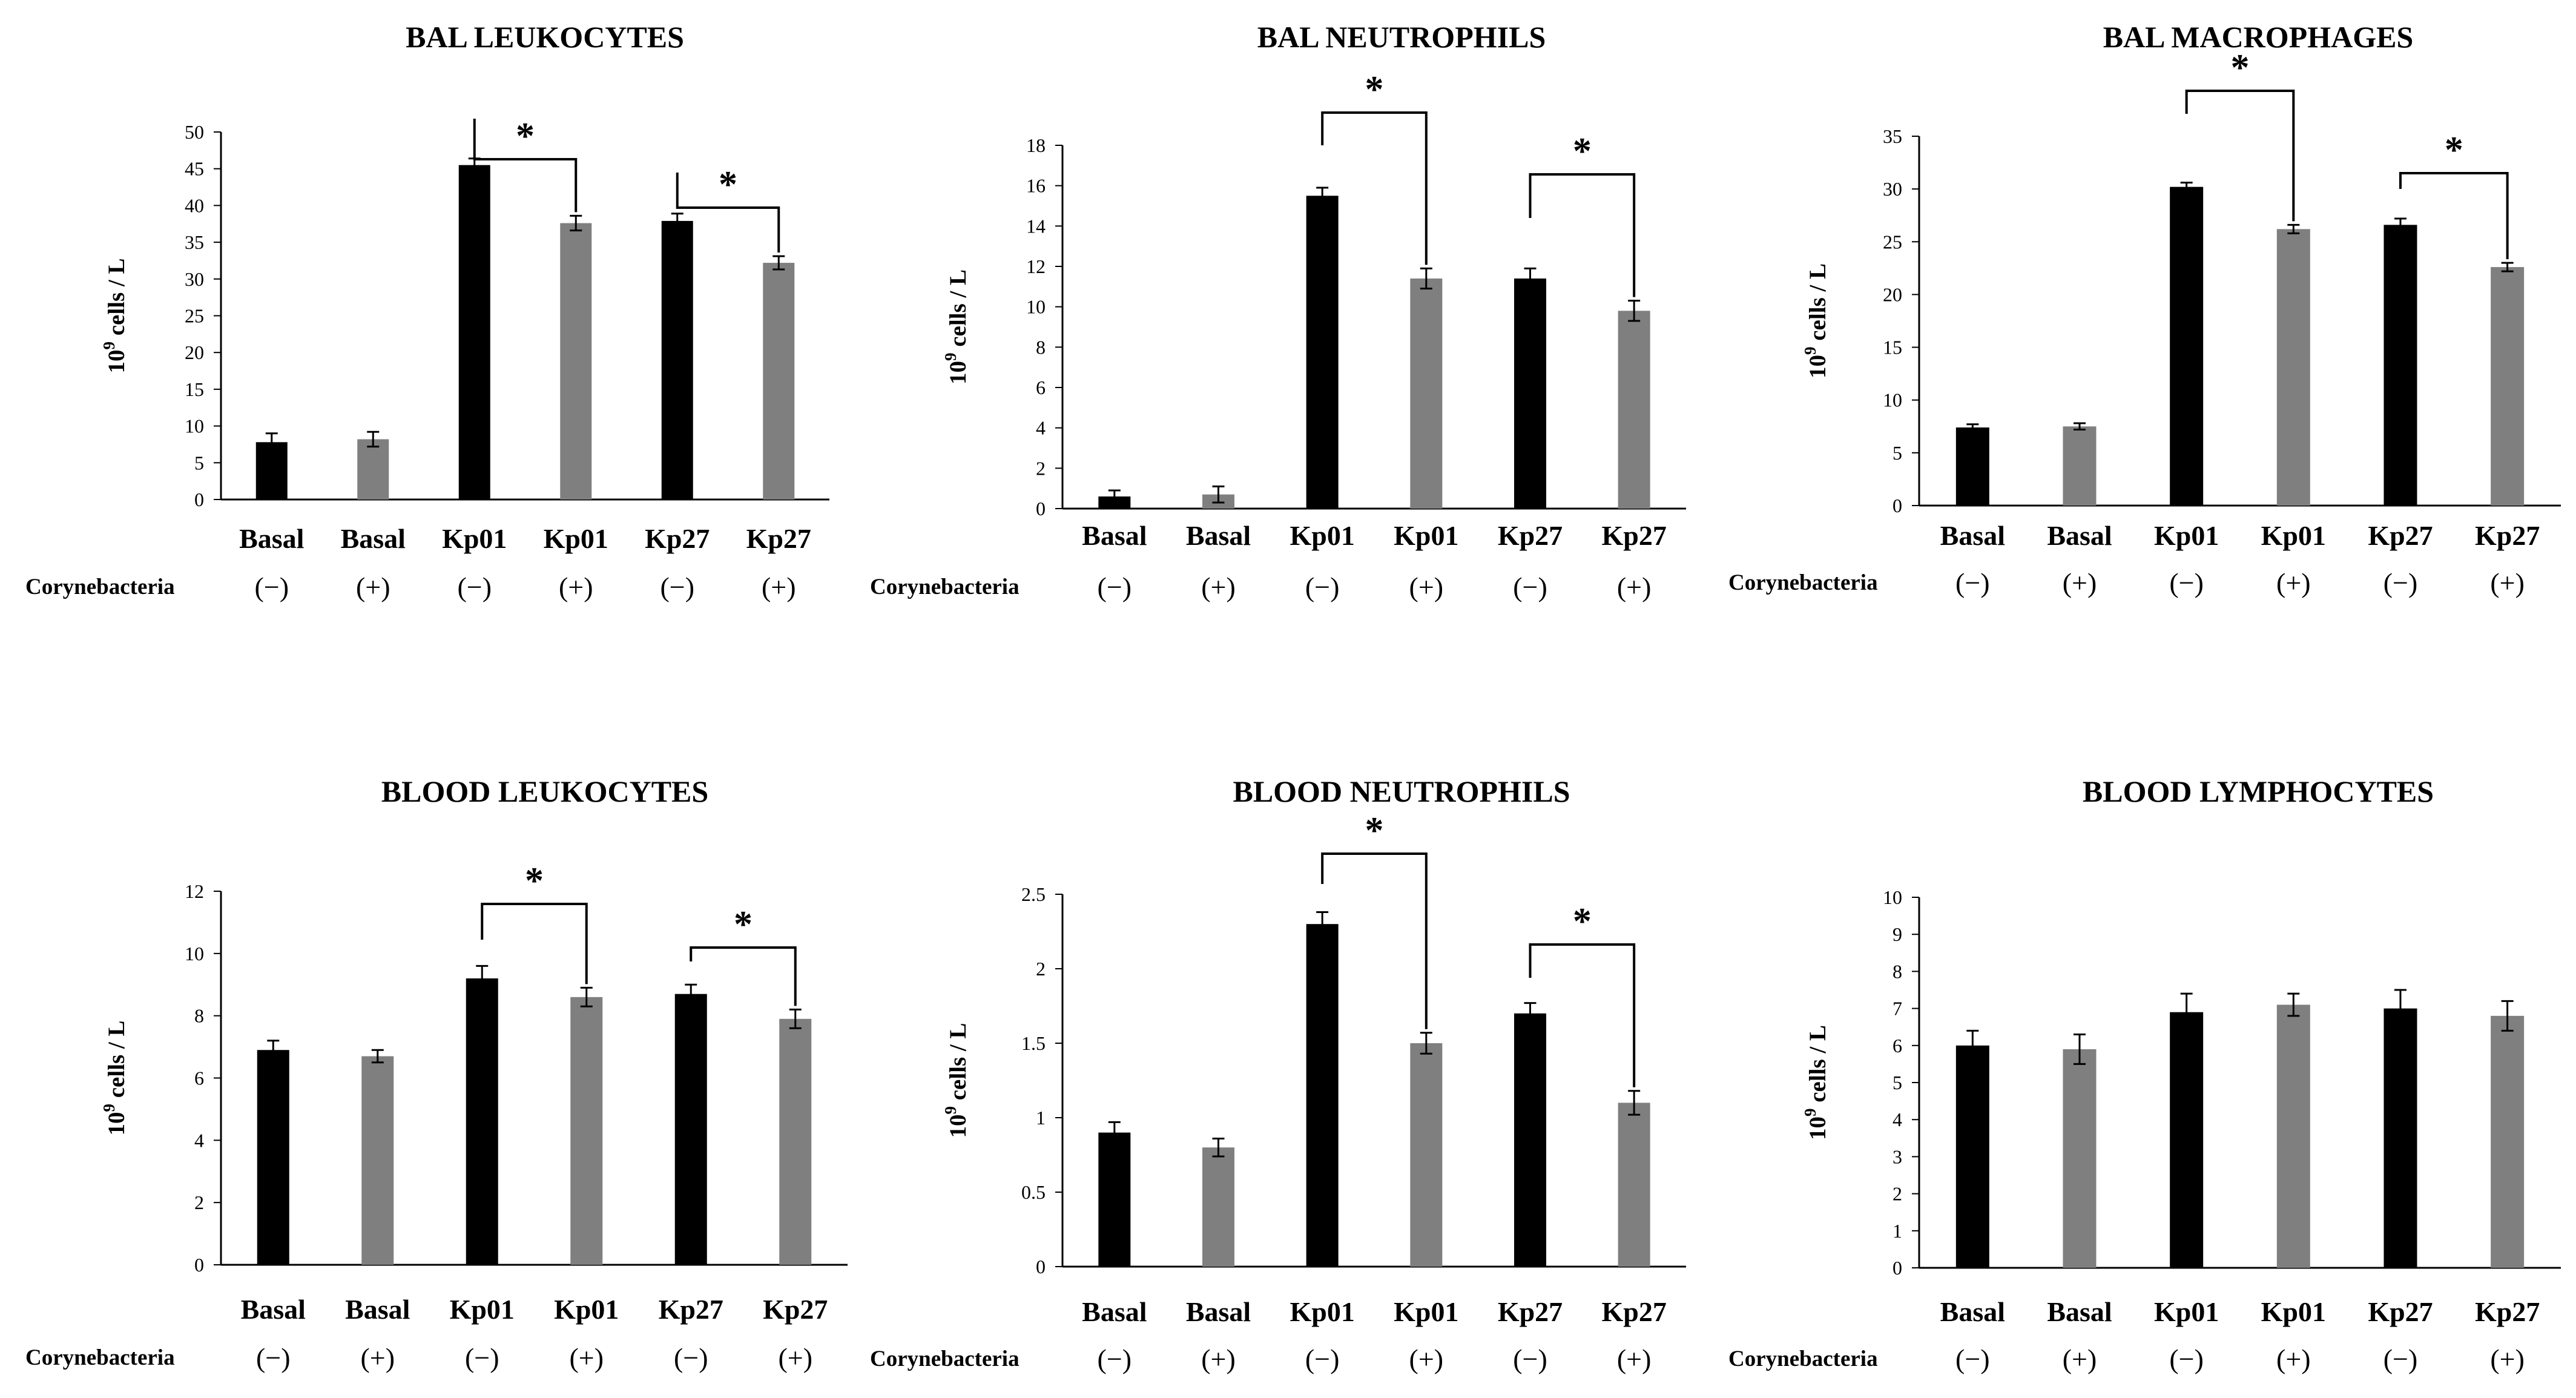 Image resolution: width=2576 pixels, height=1398 pixels. Describe the element at coordinates (1036, 266) in the screenshot. I see `y-tick-label: 12` at that location.